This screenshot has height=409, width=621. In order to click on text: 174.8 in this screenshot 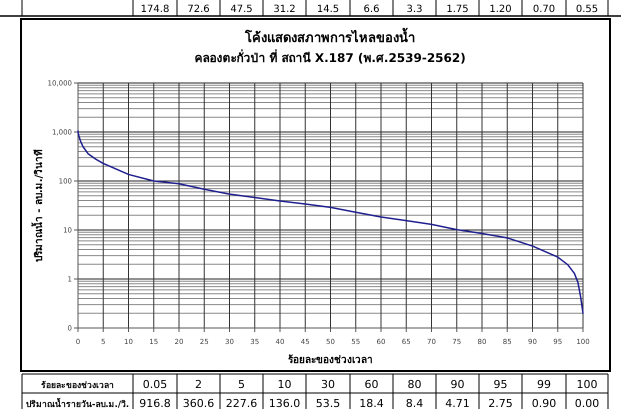, I will do `click(155, 9)`.